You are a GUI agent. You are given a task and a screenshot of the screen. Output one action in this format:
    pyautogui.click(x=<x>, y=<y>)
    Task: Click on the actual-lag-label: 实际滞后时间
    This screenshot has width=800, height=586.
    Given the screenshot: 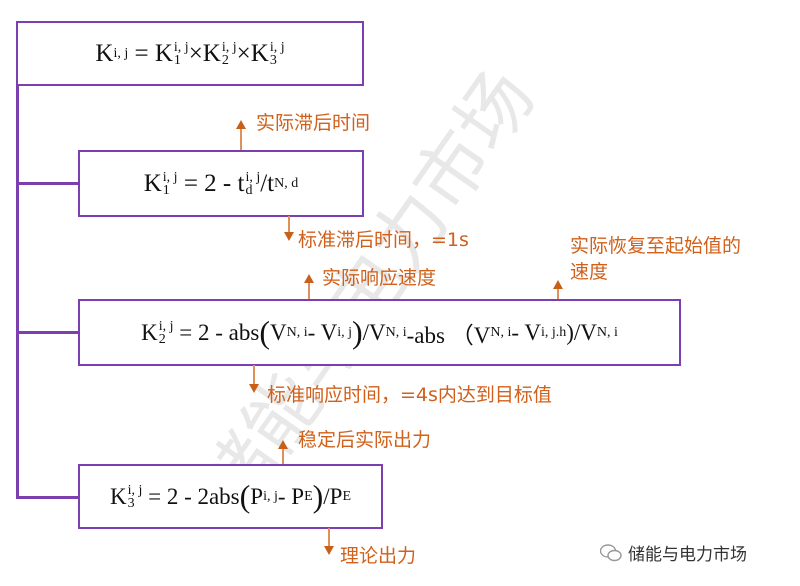 What is the action you would take?
    pyautogui.click(x=313, y=123)
    